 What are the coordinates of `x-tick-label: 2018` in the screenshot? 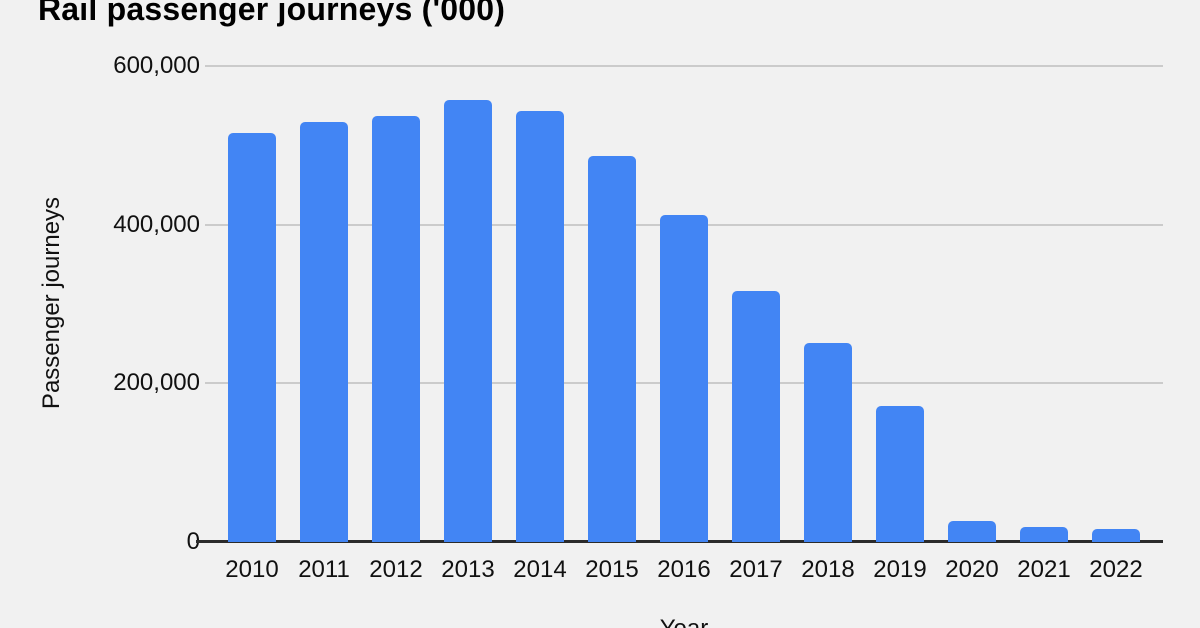 It's located at (828, 569).